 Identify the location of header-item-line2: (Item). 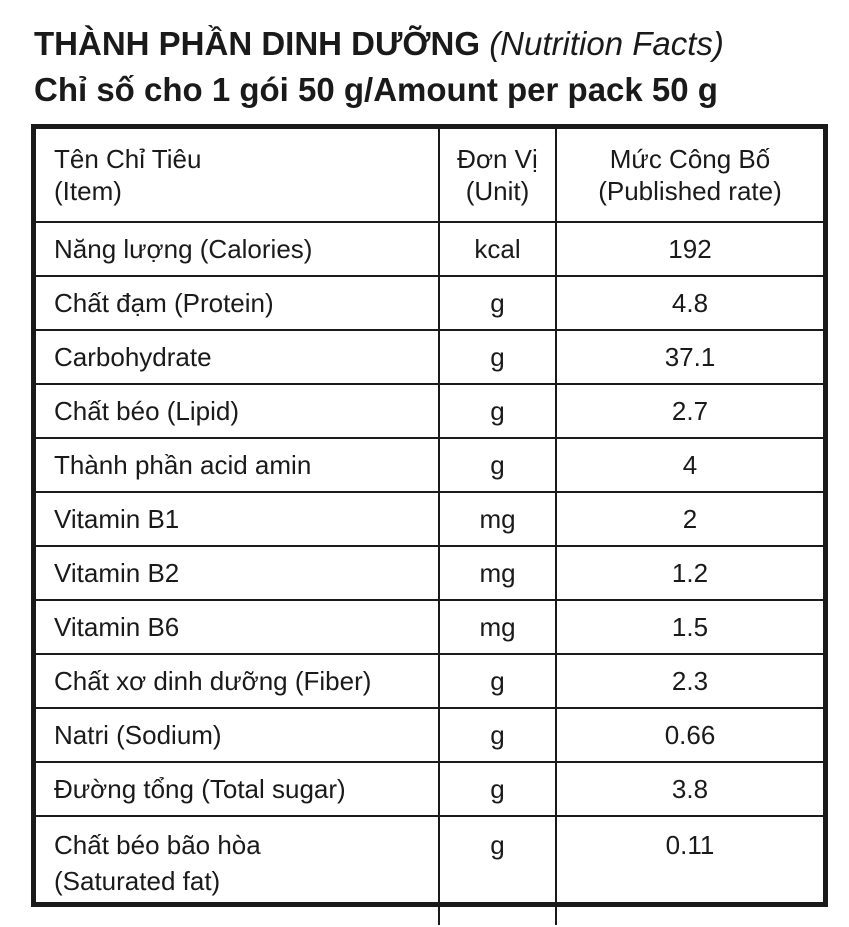
(88, 191).